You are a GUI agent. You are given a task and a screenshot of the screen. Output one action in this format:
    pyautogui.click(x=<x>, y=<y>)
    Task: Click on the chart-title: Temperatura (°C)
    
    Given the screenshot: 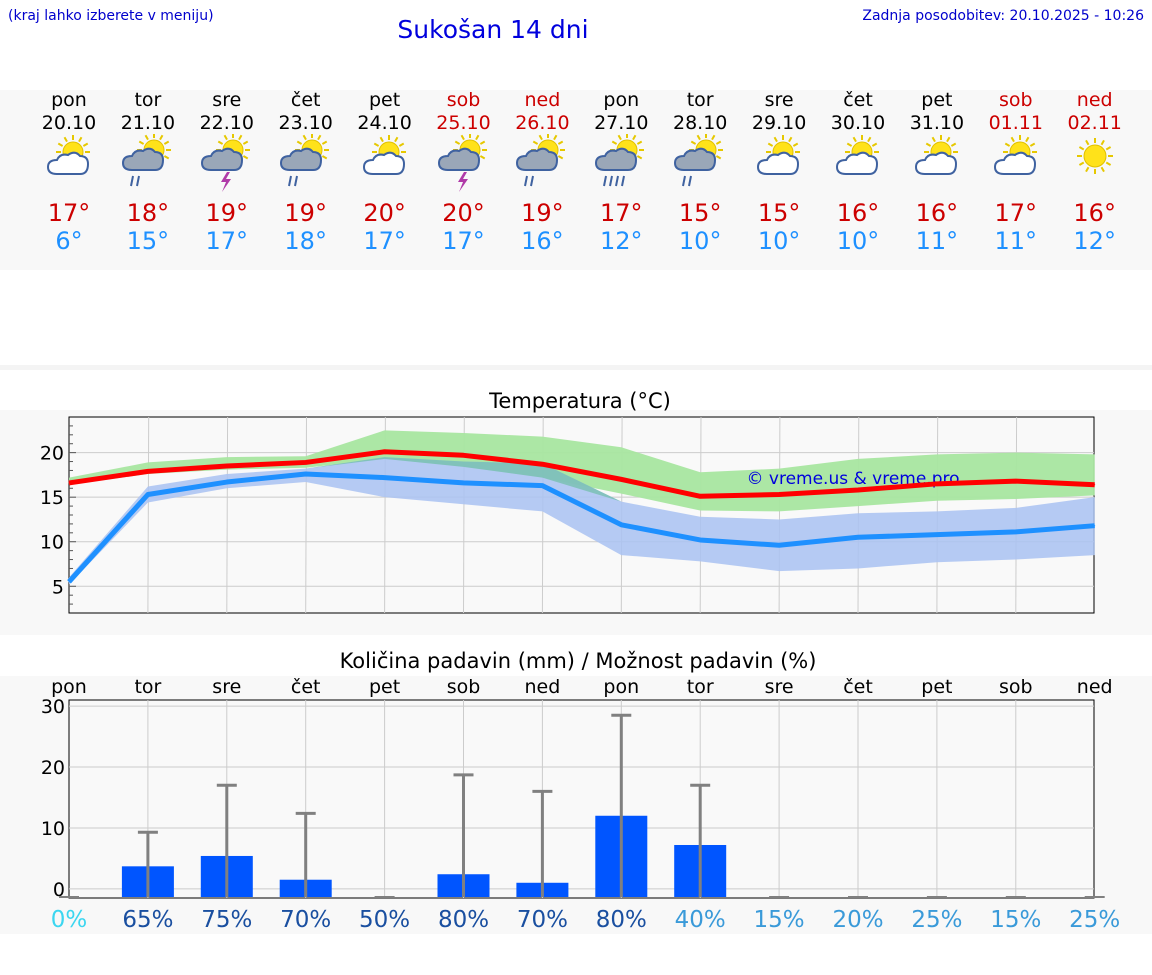 What is the action you would take?
    pyautogui.click(x=579, y=401)
    